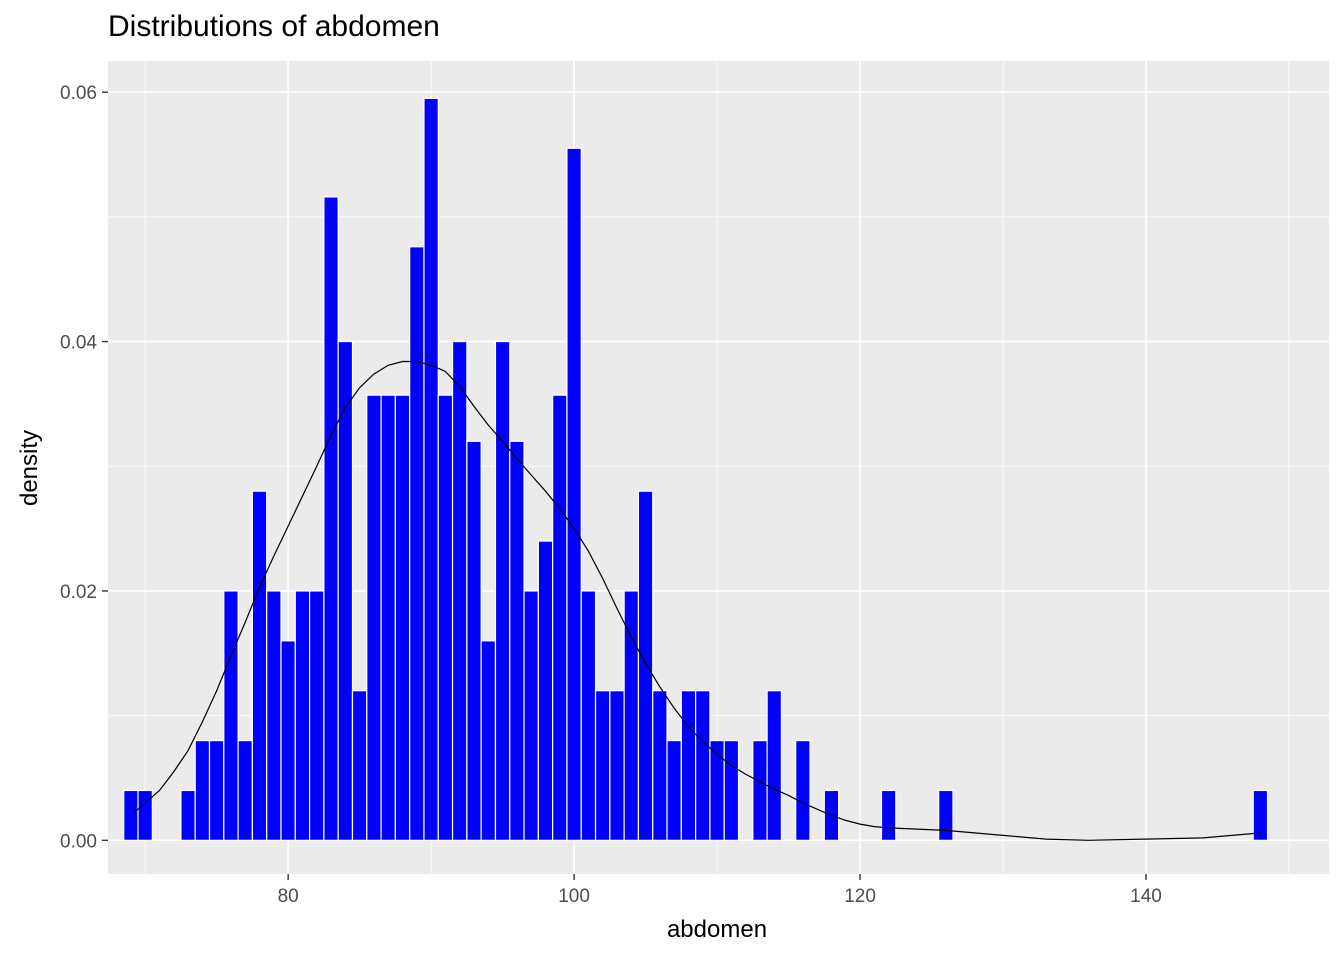  What do you see at coordinates (860, 896) in the screenshot?
I see `x-tick-label: 120` at bounding box center [860, 896].